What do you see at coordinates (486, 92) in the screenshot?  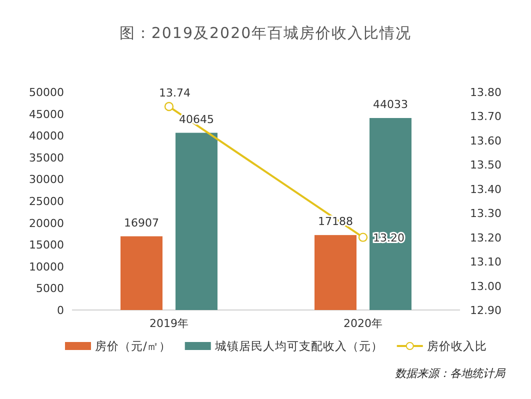 I see `y2-tick-label: 13.80` at bounding box center [486, 92].